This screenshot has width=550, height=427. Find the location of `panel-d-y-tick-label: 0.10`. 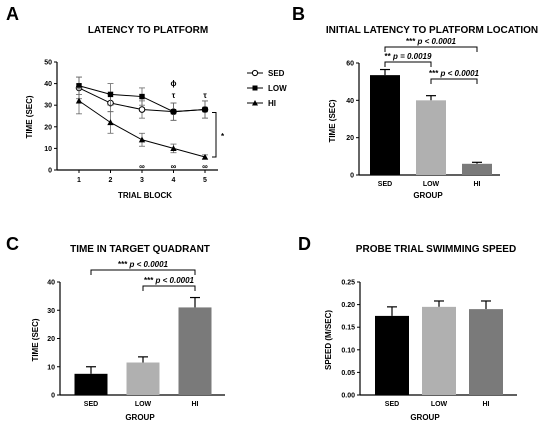

panel-d-y-tick-label: 0.10 is located at coordinates (348, 350).